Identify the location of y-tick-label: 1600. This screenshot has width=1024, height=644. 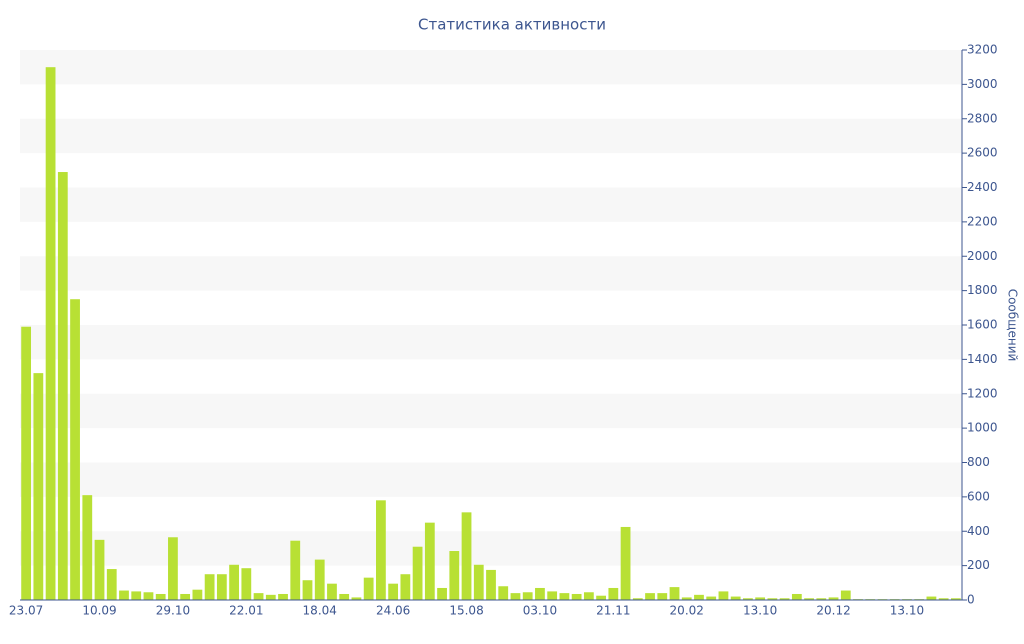
(982, 325).